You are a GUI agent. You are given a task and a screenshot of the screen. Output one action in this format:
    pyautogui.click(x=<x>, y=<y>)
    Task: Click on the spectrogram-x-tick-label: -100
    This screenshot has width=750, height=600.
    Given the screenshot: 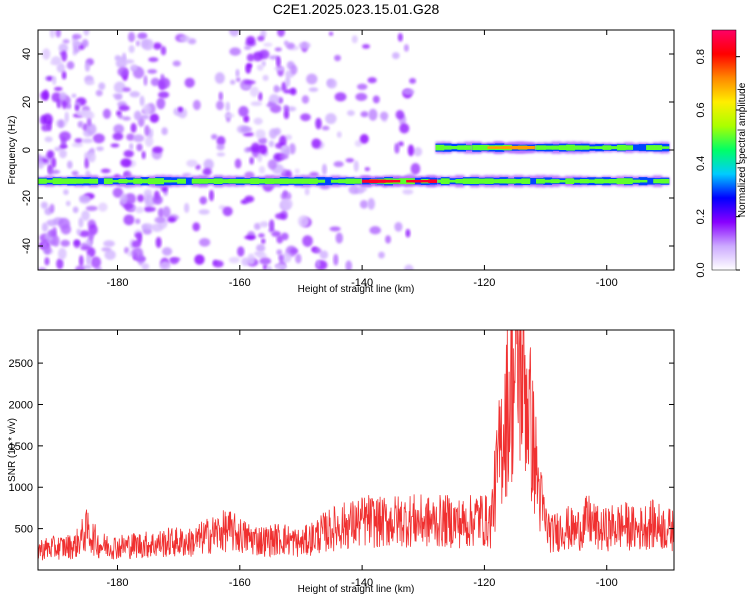 What is the action you would take?
    pyautogui.click(x=607, y=283)
    